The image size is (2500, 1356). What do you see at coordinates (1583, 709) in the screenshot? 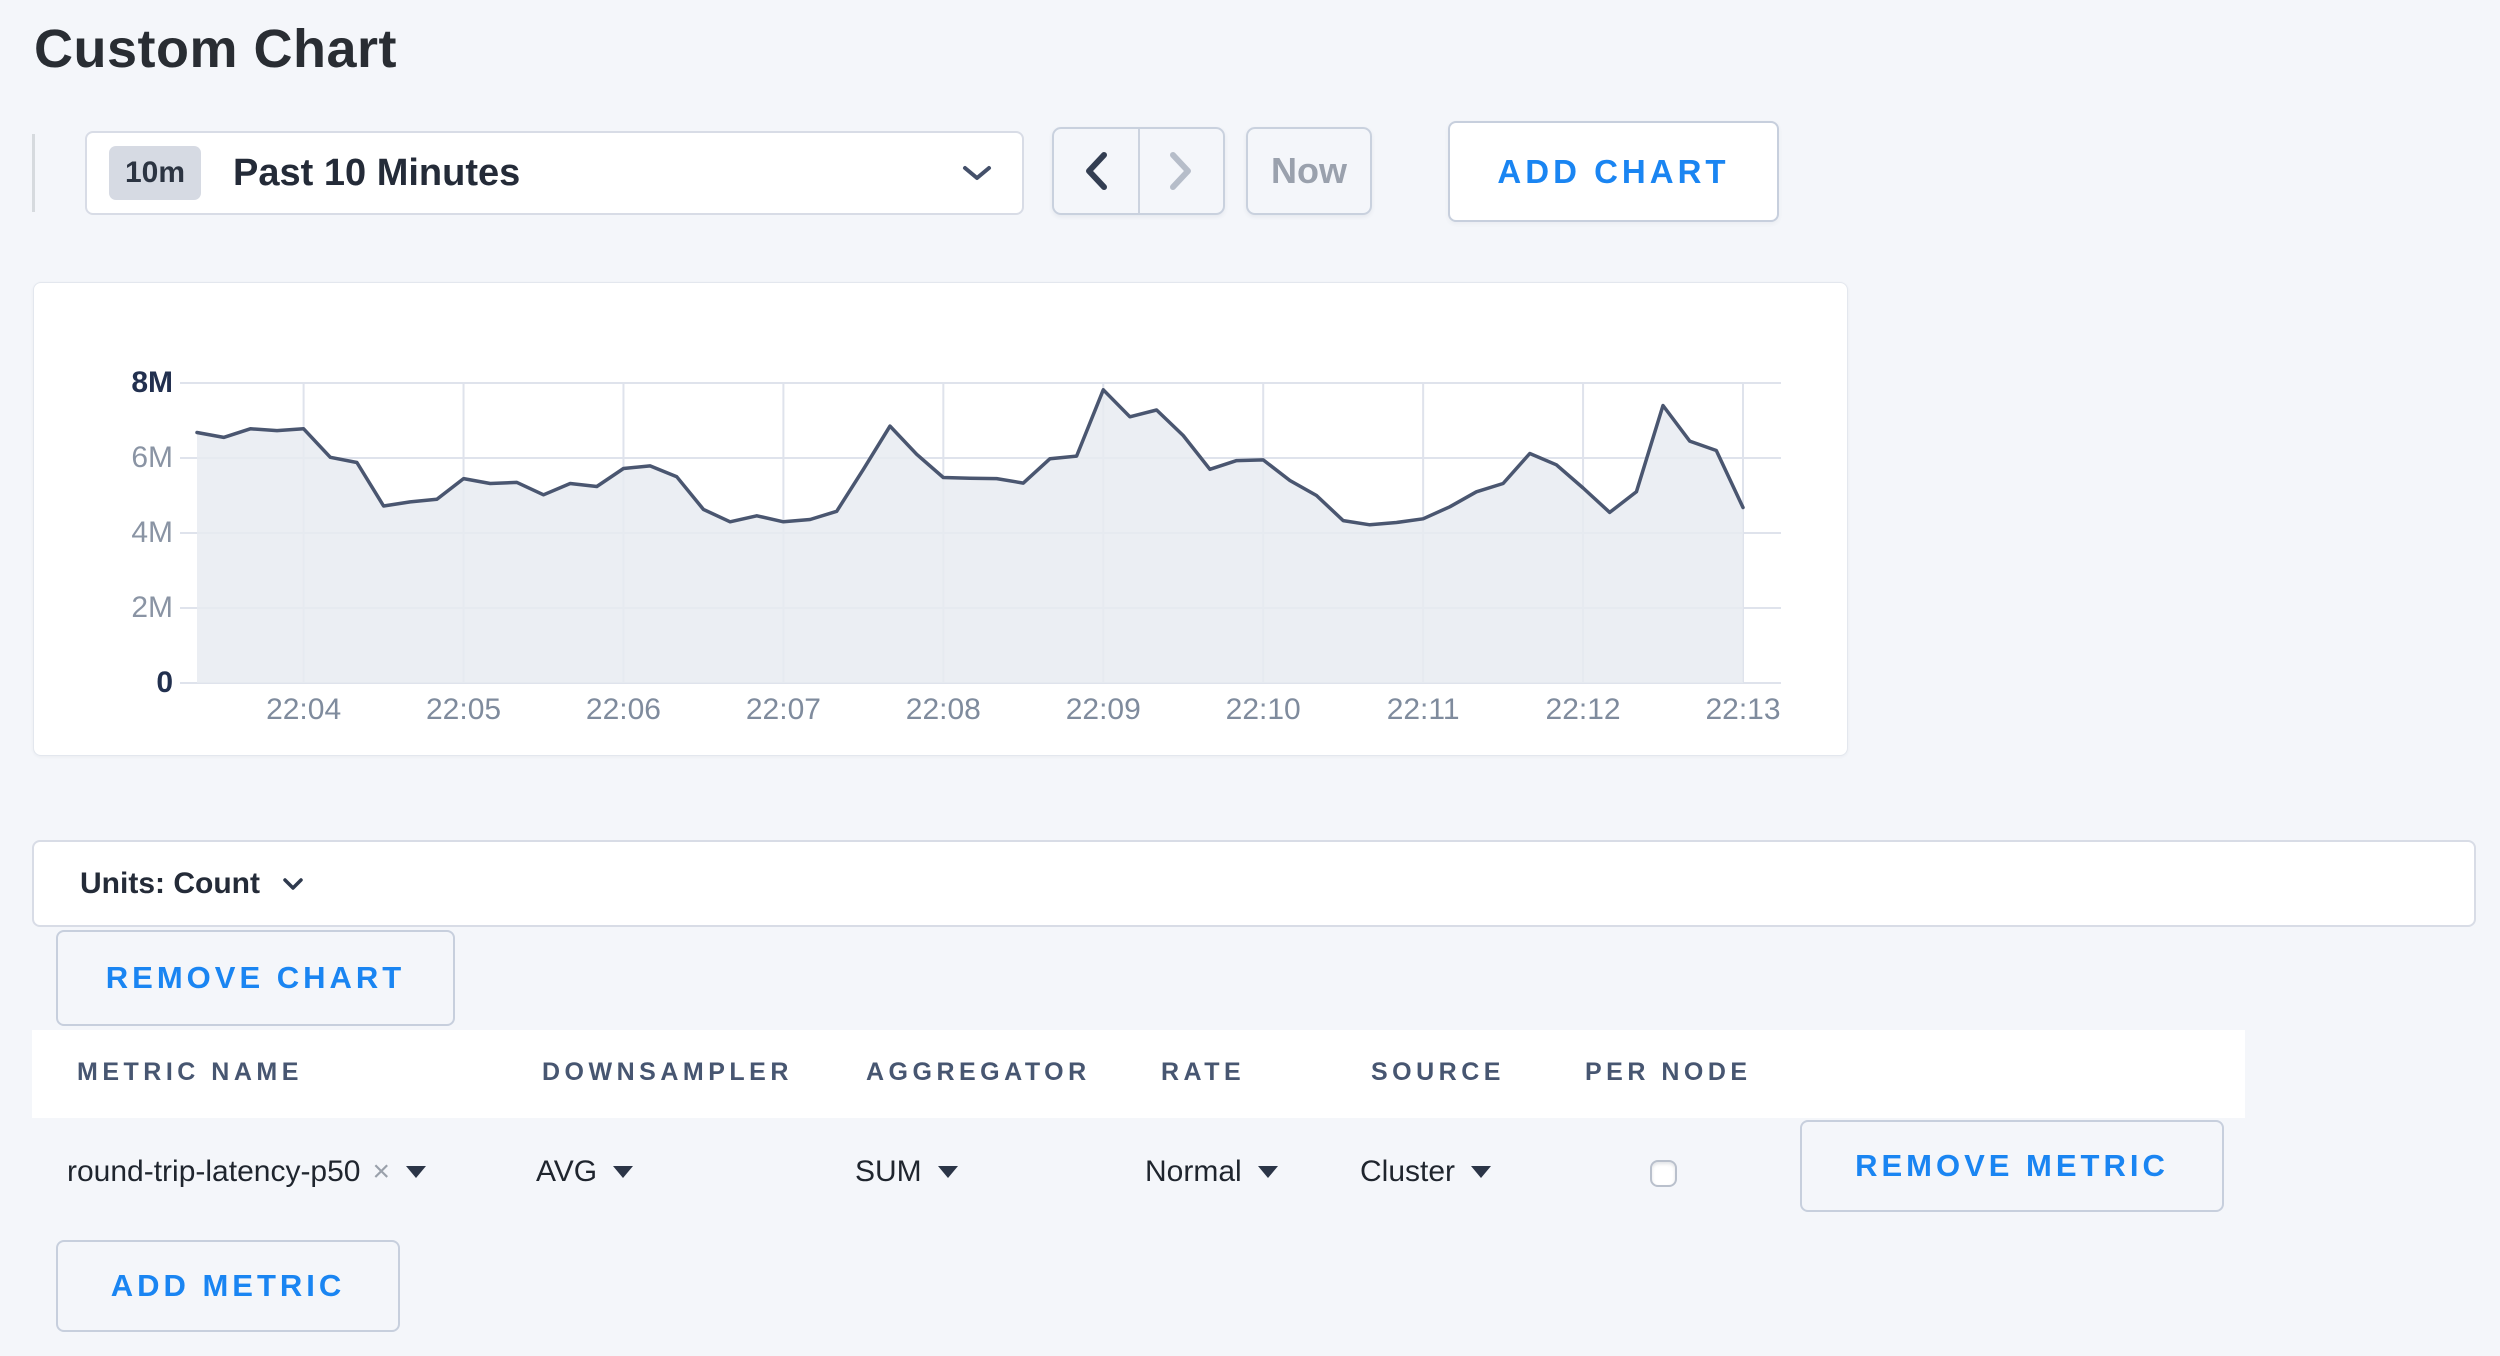
I see `x-axis-tick-label: 22:12` at bounding box center [1583, 709].